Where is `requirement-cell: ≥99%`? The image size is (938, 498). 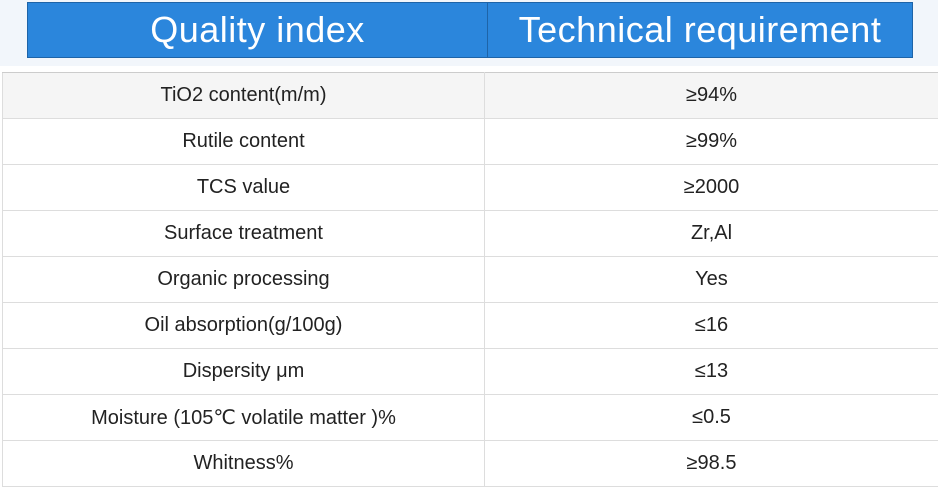
requirement-cell: ≥99% is located at coordinates (711, 141).